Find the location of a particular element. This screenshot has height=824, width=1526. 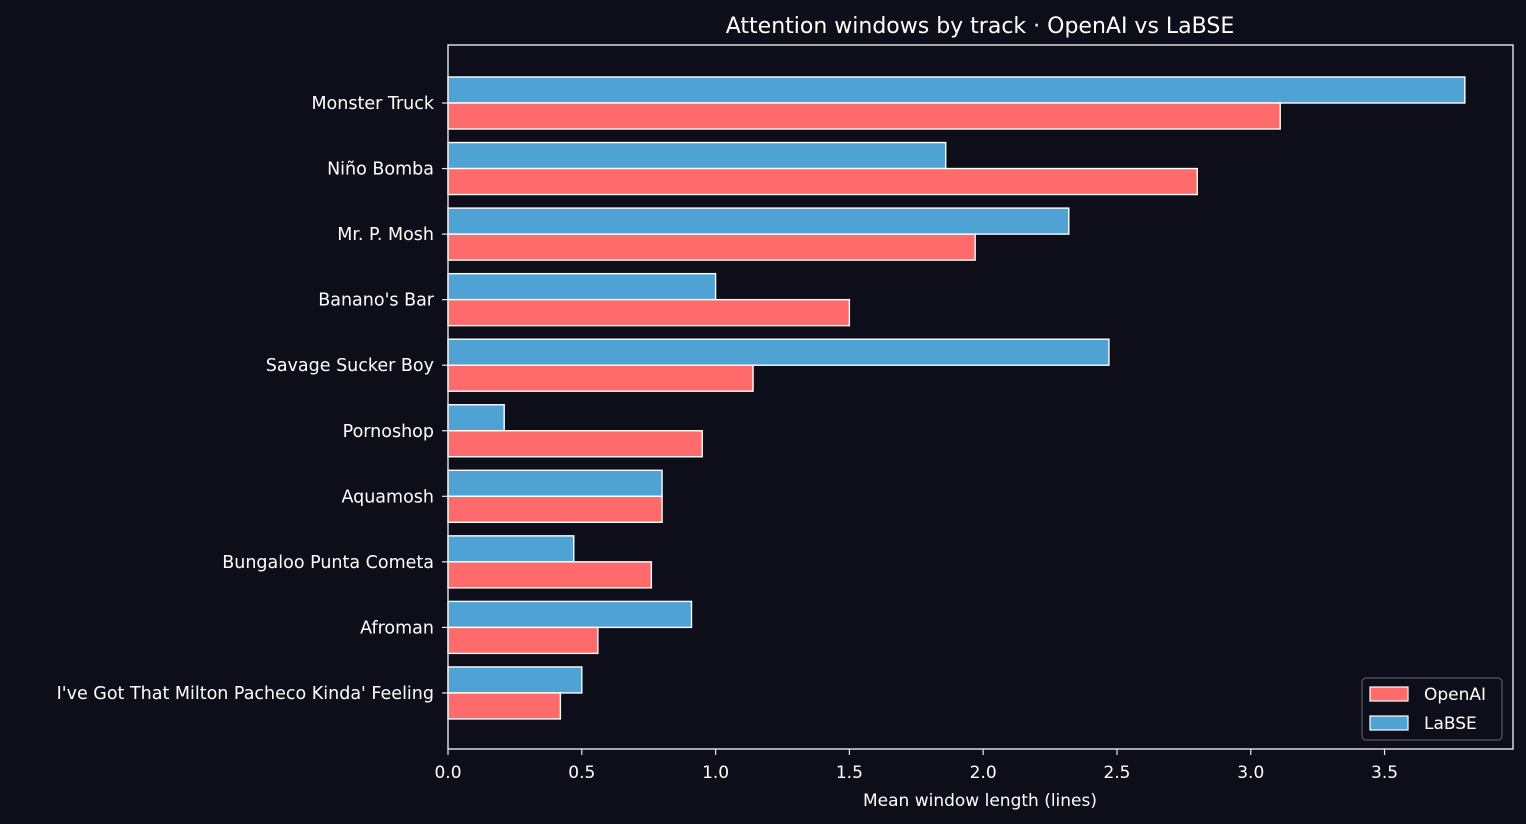

x-tick-label: 0.0 is located at coordinates (447, 773).